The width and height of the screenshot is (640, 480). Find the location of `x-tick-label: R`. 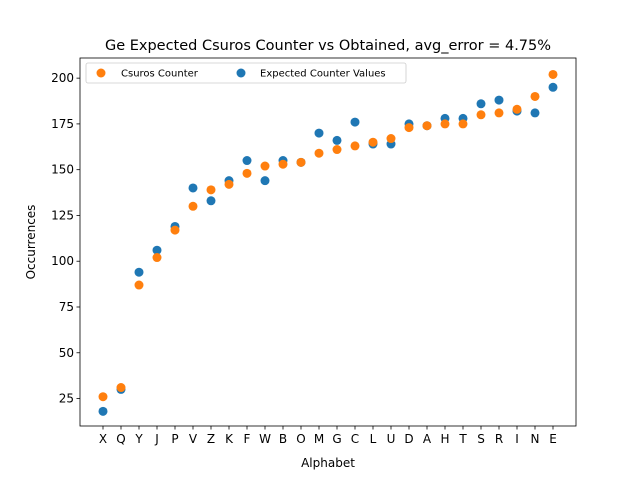

x-tick-label: R is located at coordinates (499, 439).